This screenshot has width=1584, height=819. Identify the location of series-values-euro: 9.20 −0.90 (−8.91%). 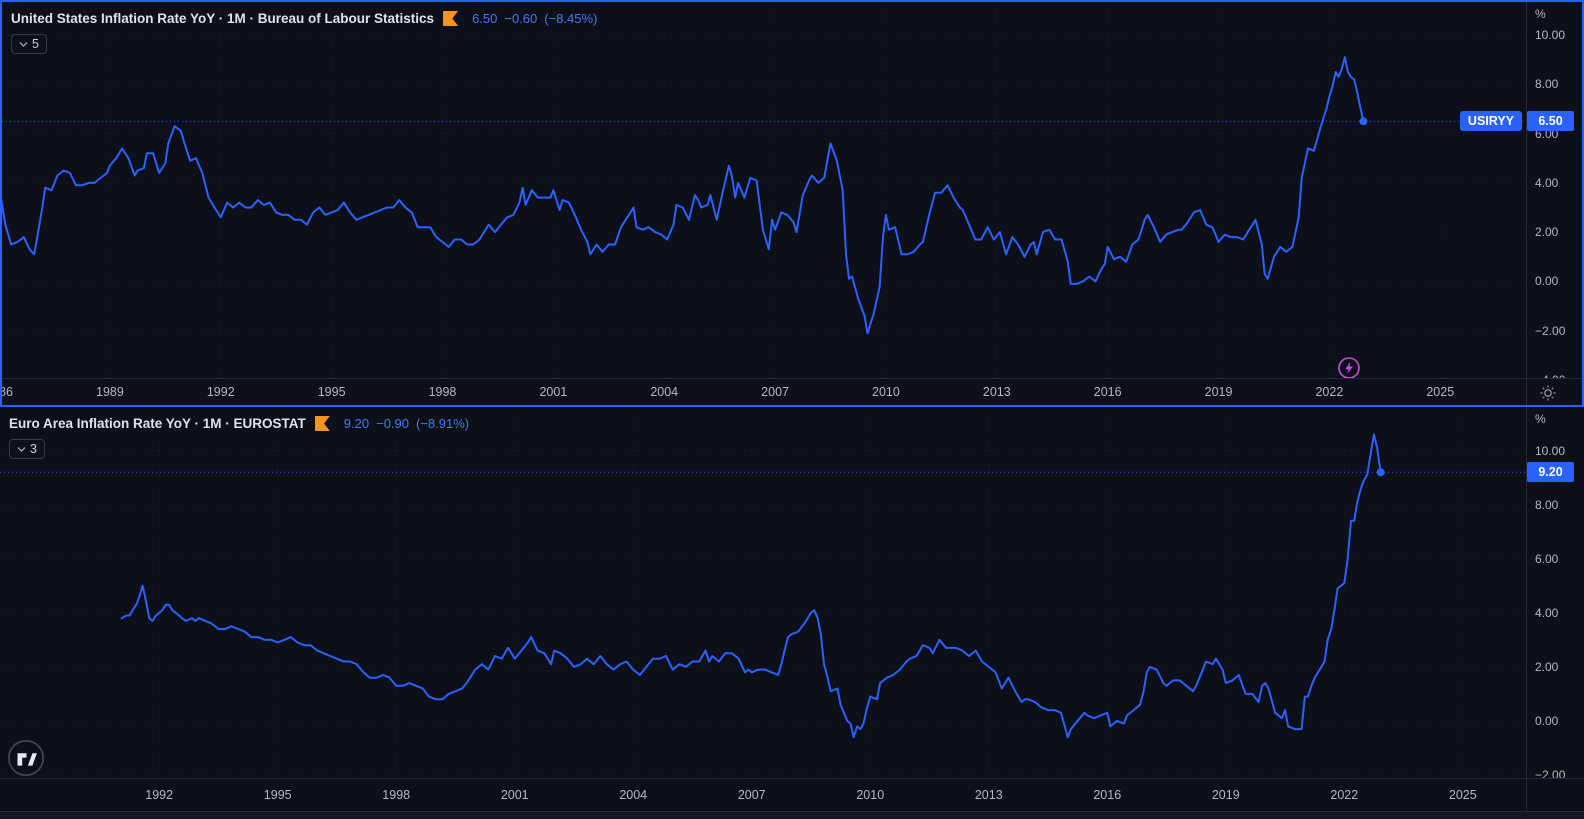
(406, 423).